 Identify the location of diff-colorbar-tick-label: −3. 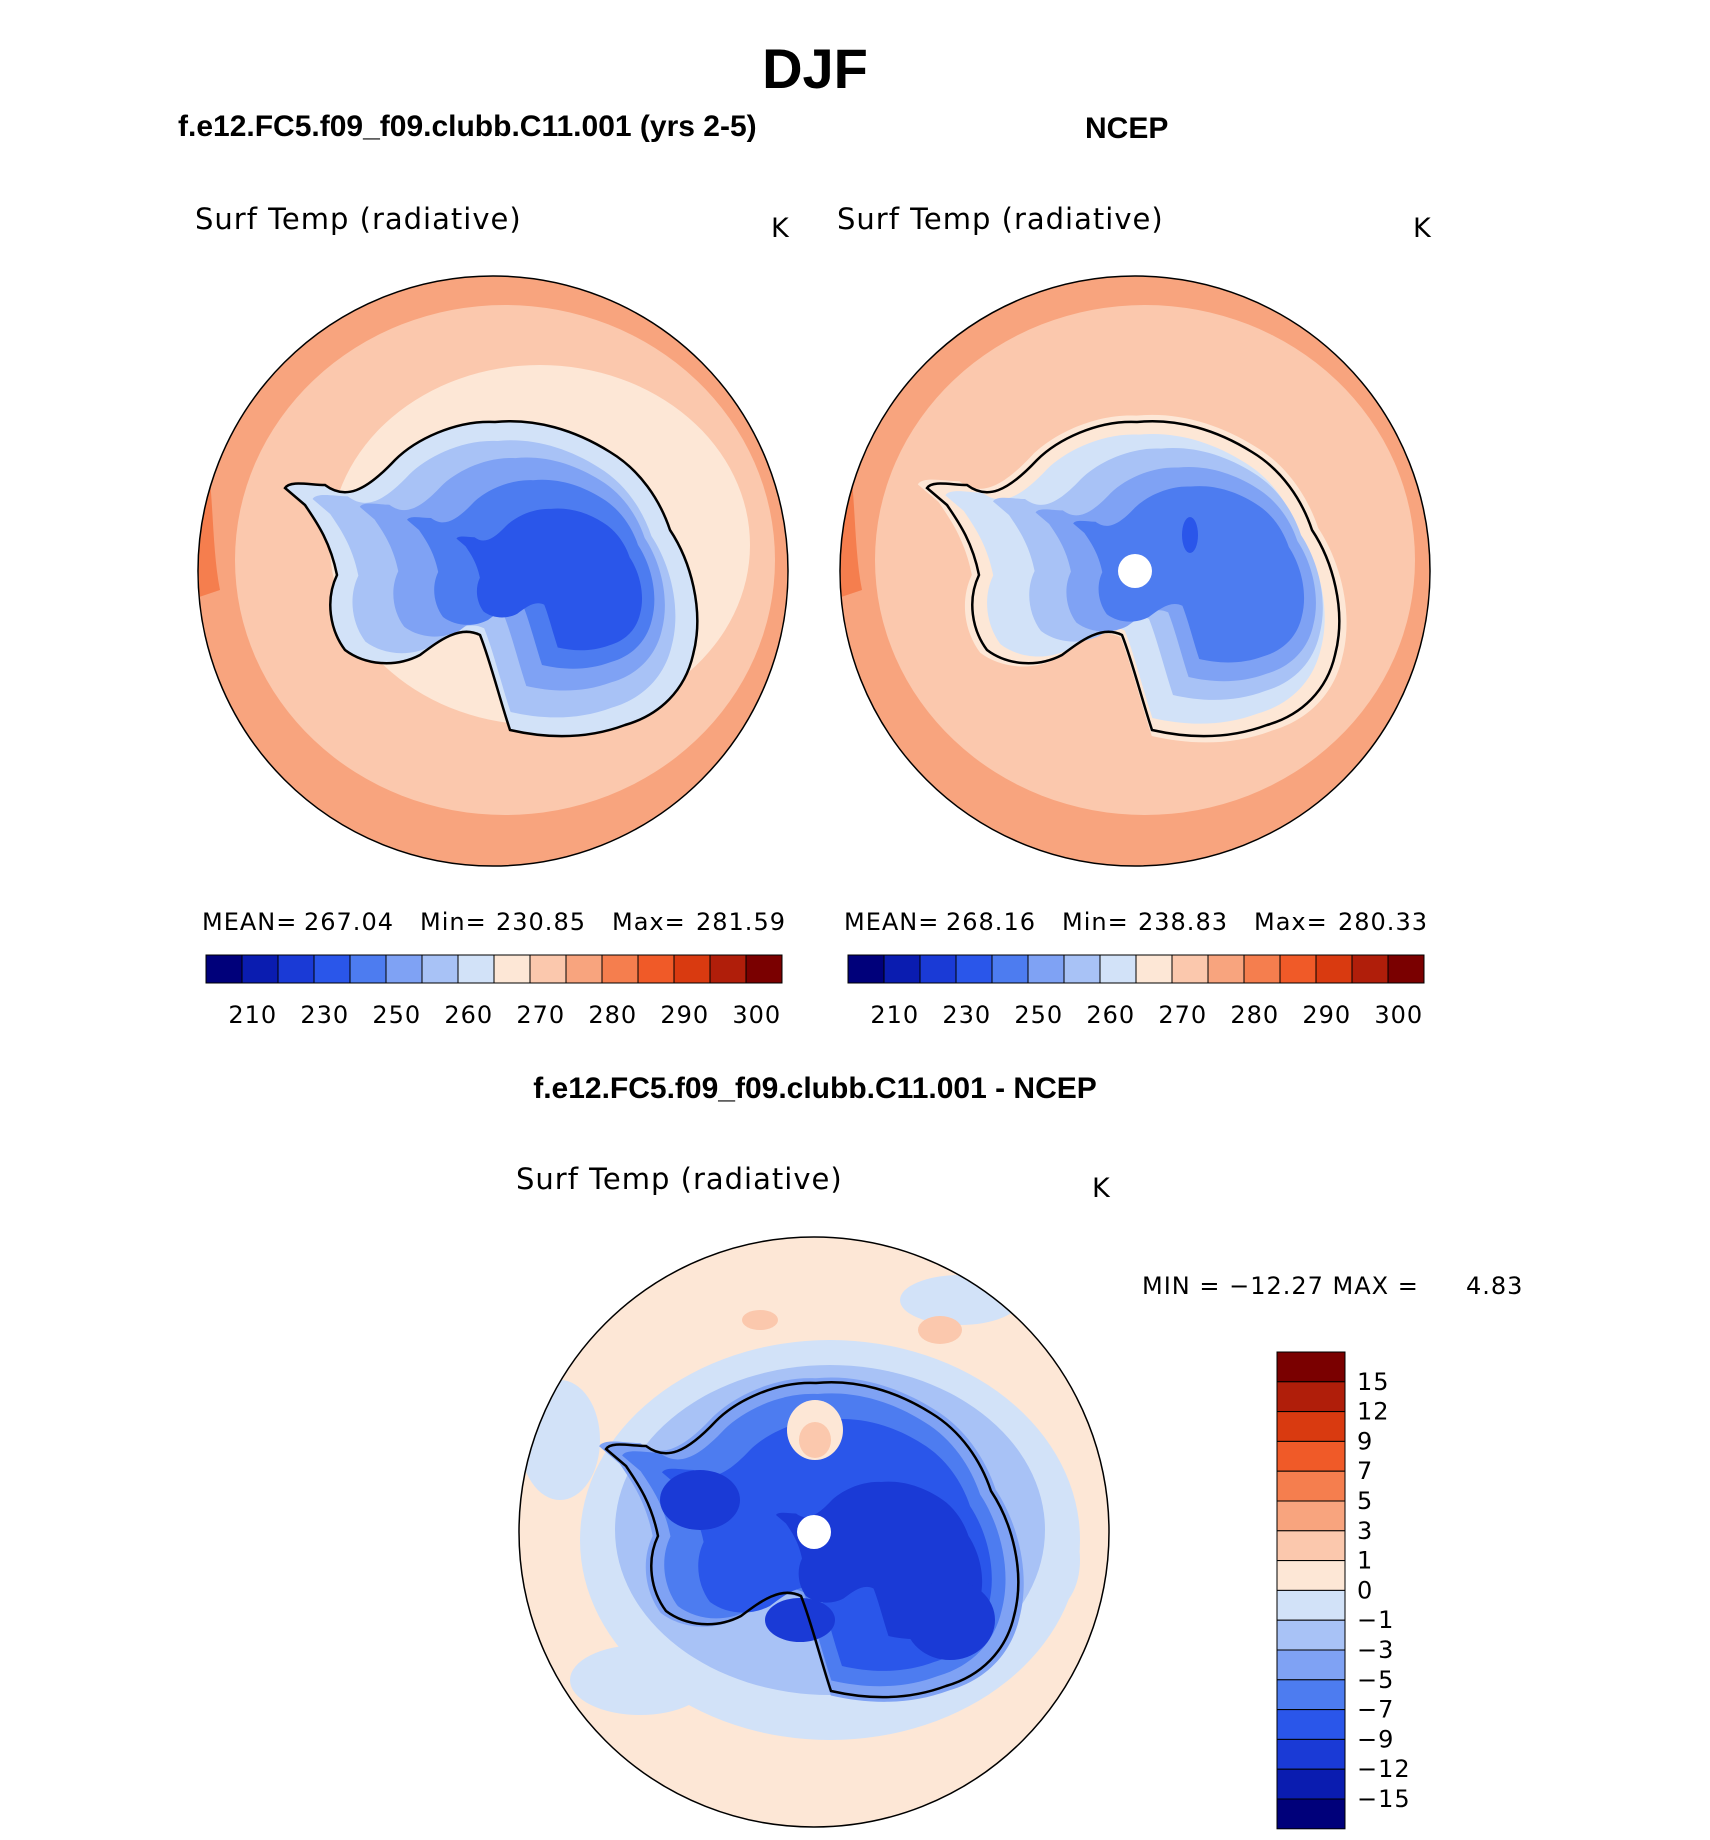
(1375, 1650).